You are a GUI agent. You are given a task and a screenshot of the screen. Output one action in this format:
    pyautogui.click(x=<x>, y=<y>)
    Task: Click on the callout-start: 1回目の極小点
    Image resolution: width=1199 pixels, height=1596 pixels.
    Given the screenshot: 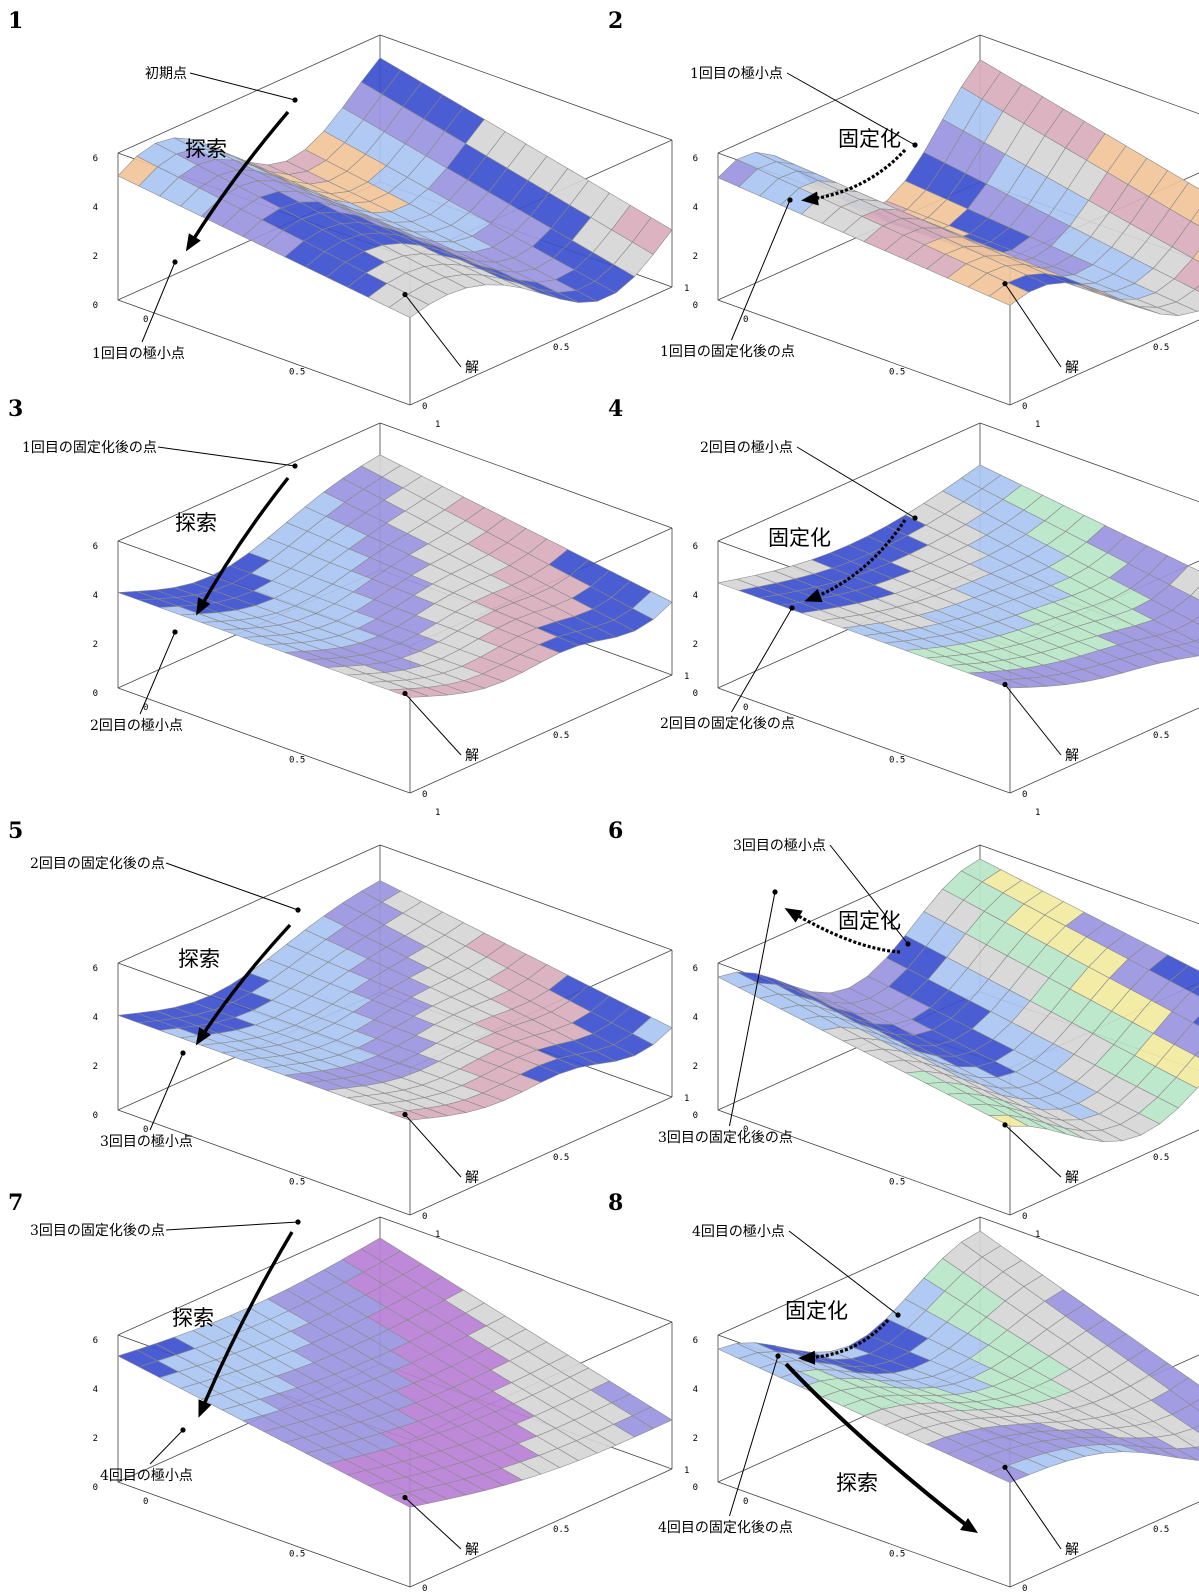 What is the action you would take?
    pyautogui.click(x=736, y=74)
    